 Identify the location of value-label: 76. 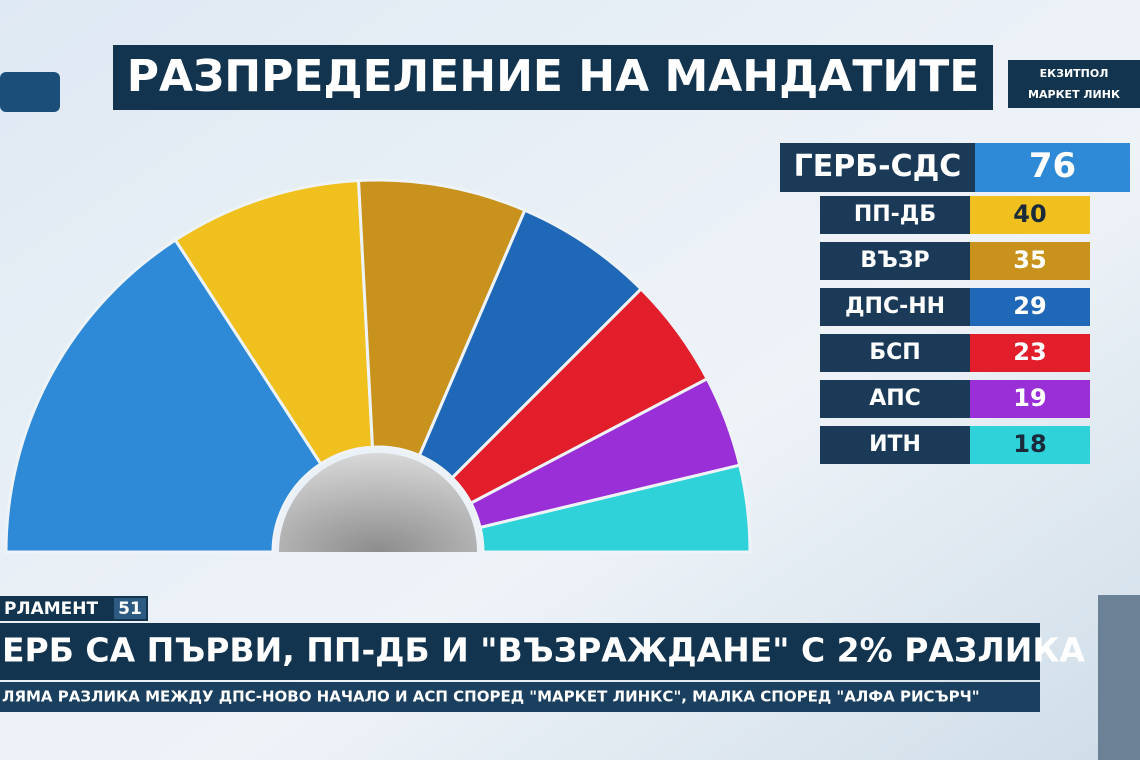
(1052, 166).